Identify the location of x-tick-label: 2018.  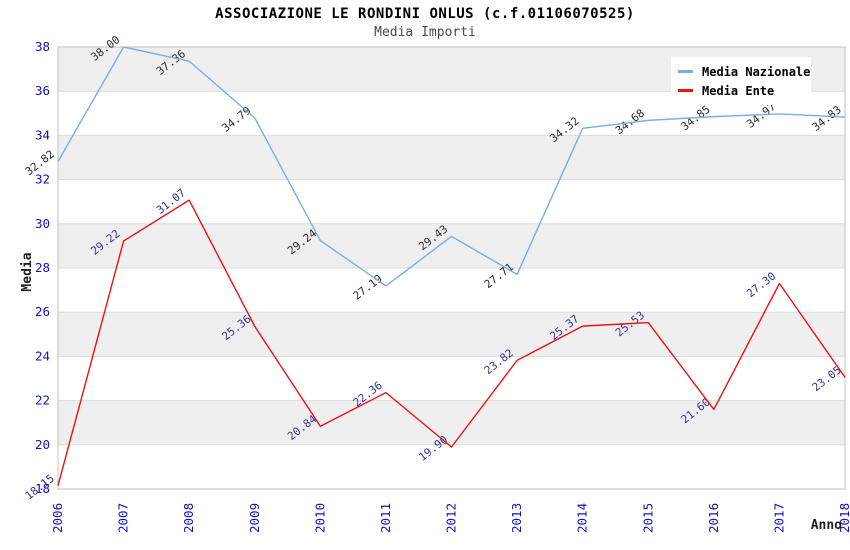
(843, 518).